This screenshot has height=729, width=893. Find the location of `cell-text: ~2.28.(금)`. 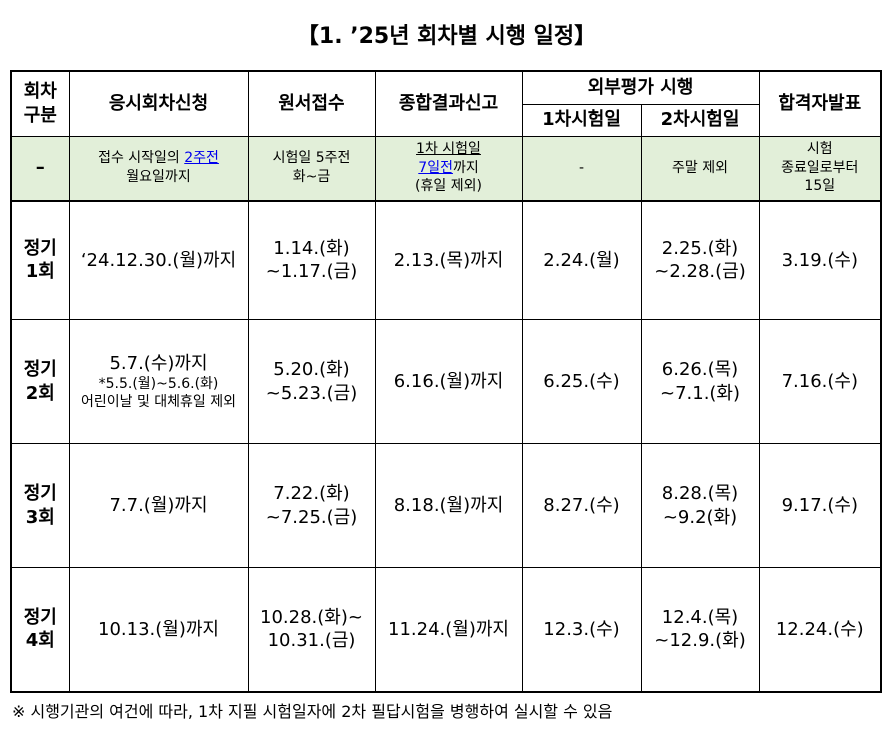

cell-text: ~2.28.(금) is located at coordinates (700, 272).